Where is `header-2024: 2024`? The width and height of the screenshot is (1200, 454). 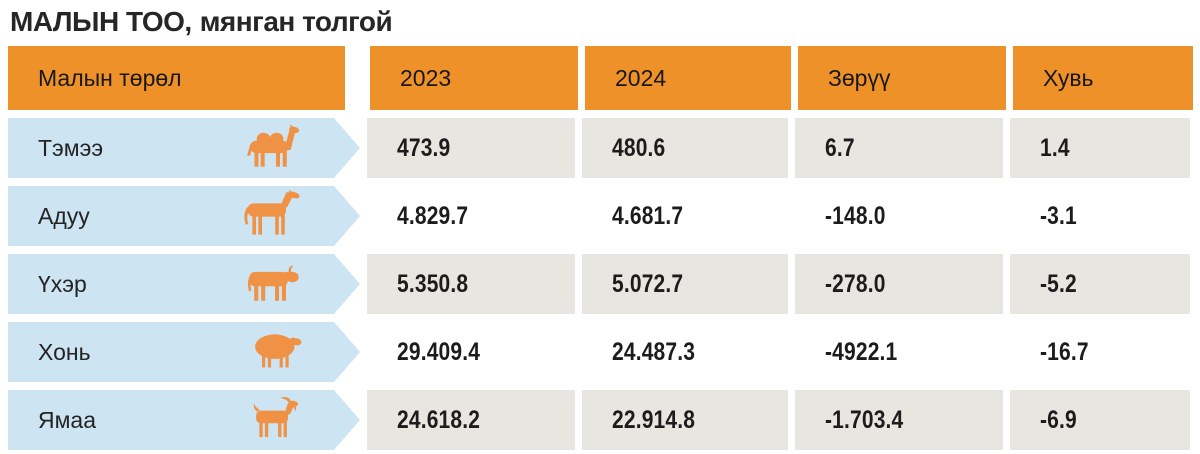 header-2024: 2024 is located at coordinates (688, 78).